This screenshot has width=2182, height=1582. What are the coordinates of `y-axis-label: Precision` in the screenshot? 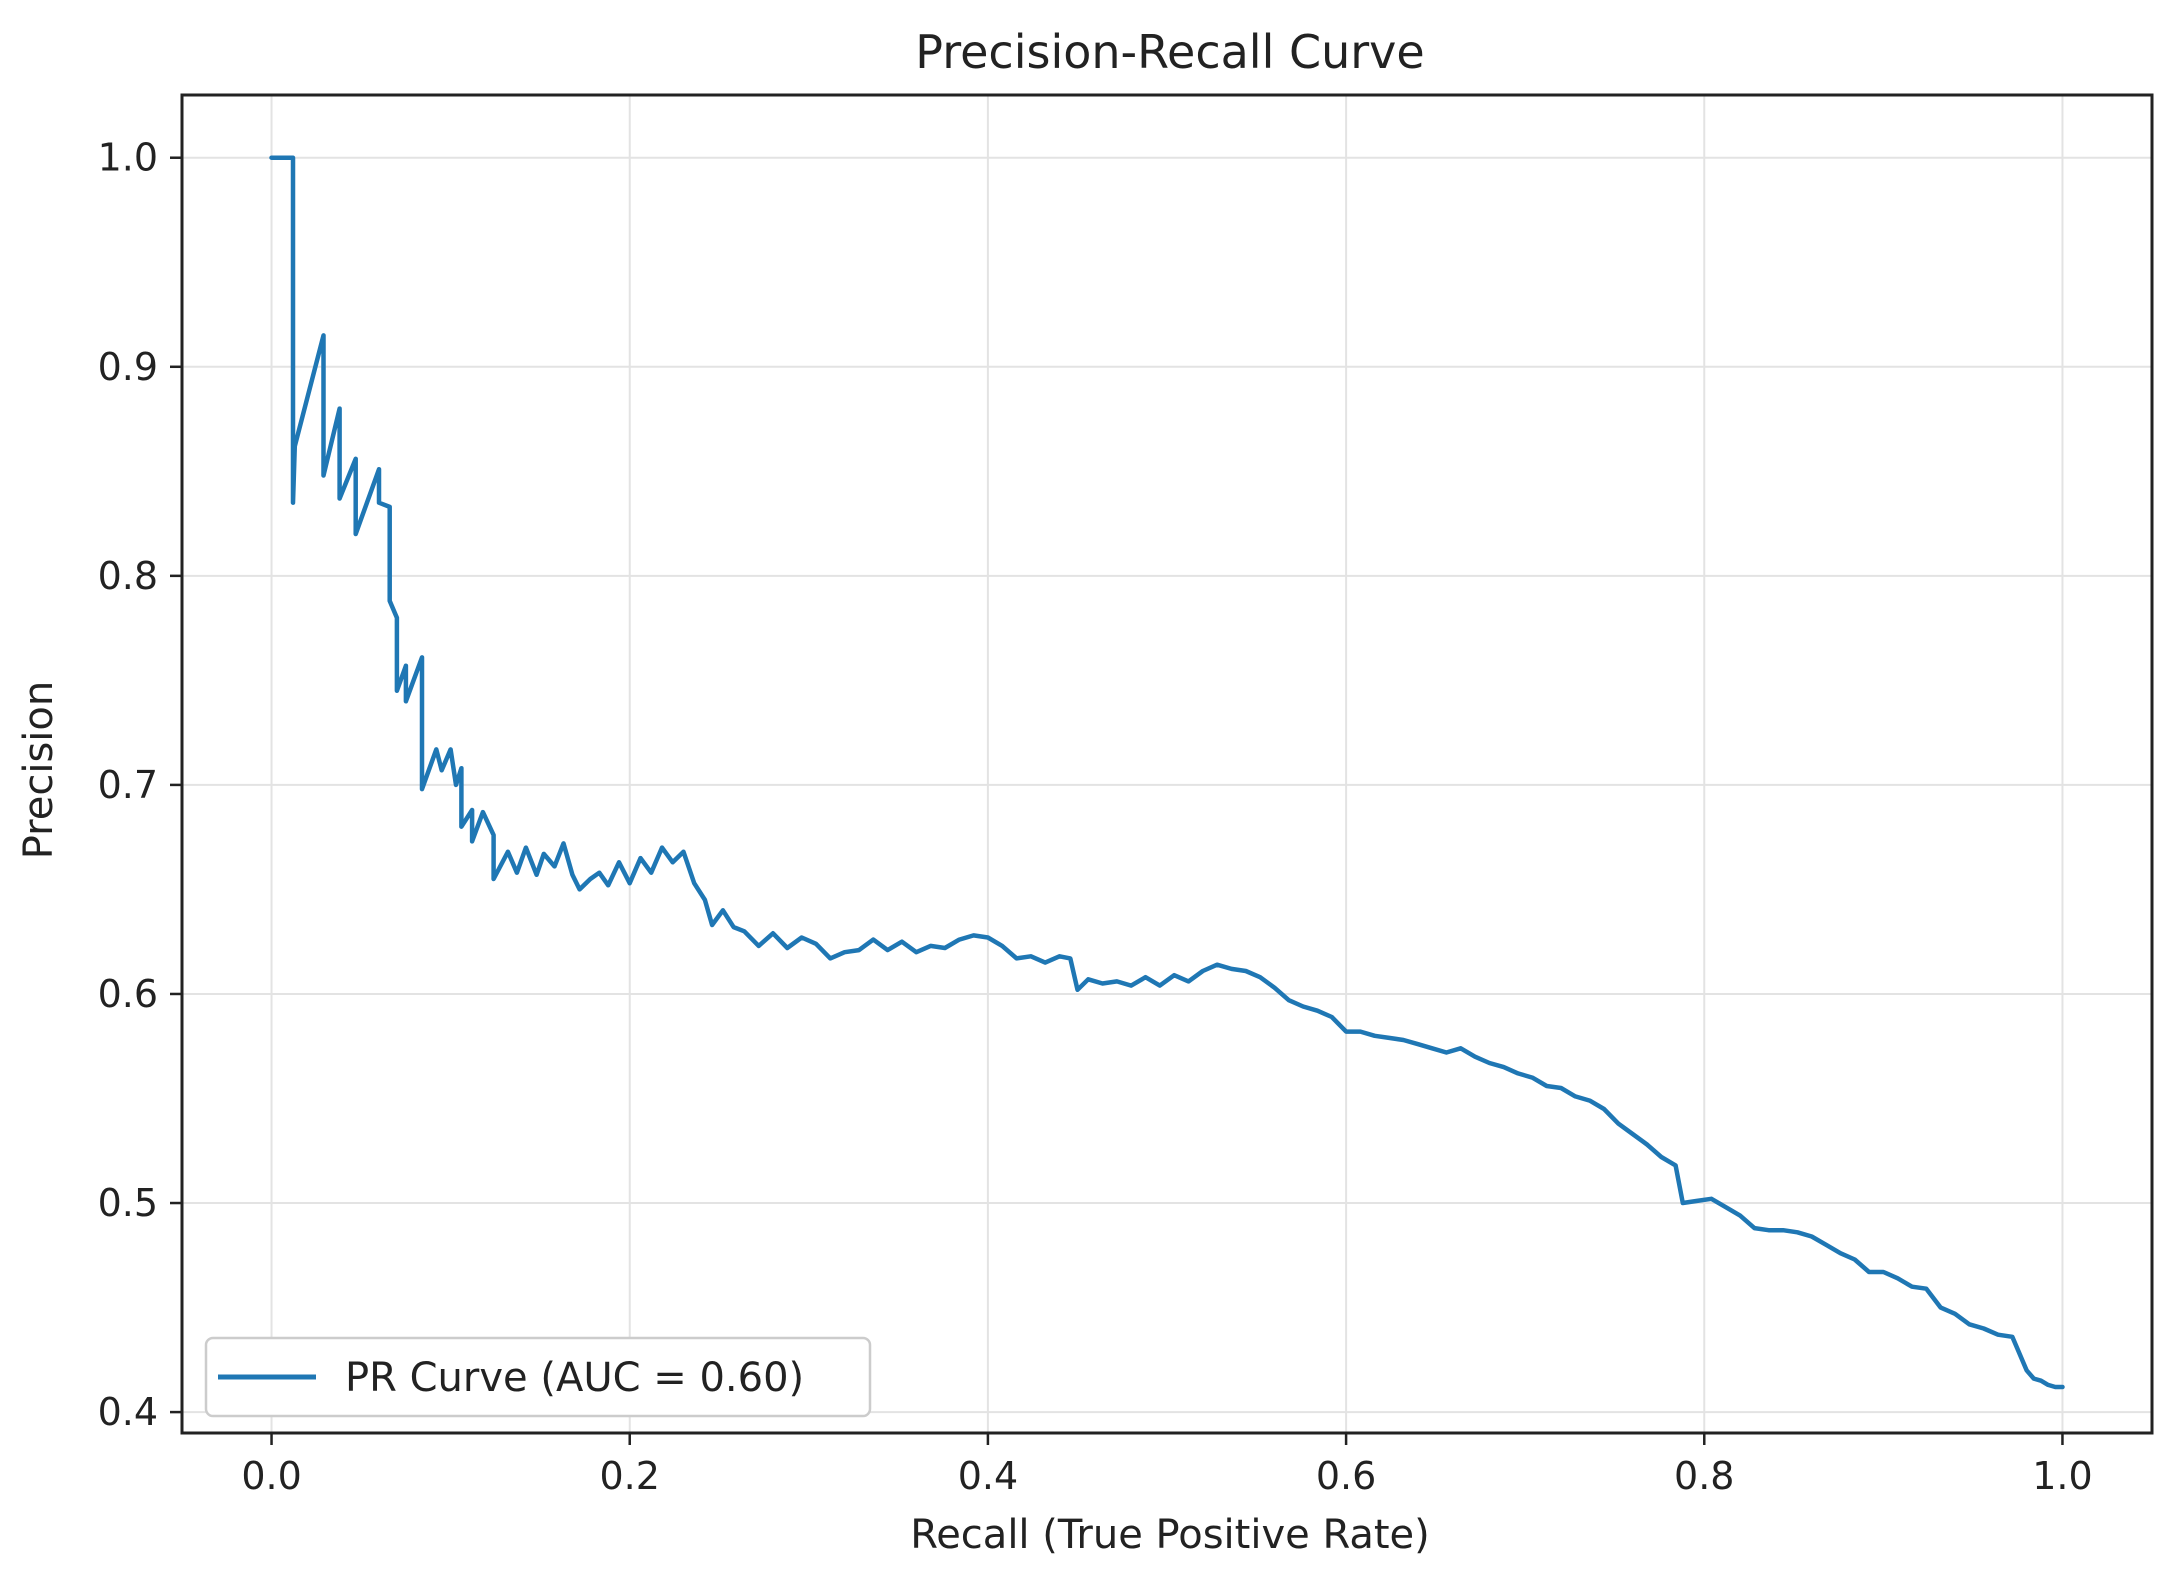 It's located at (39, 770).